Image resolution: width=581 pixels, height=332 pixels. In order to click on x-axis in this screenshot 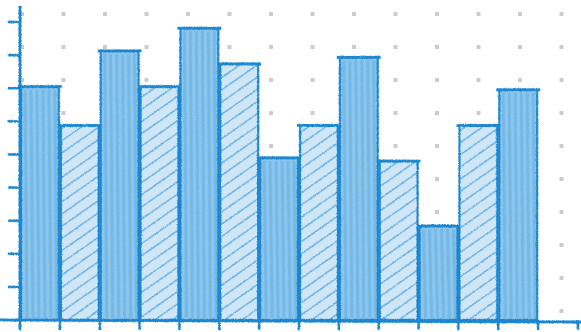, I will do `click(290, 321)`.